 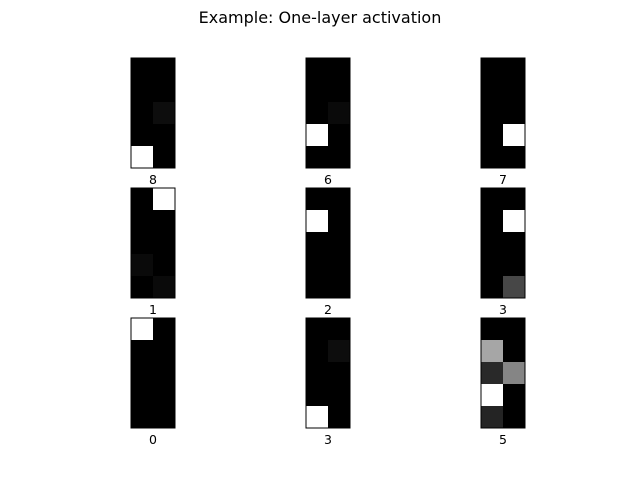 What do you see at coordinates (320, 17) in the screenshot?
I see `figure-title: Example: One-layer activation` at bounding box center [320, 17].